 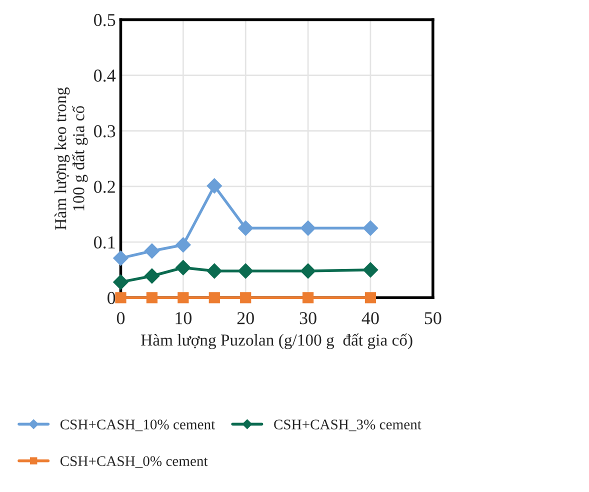 I want to click on y-tick-label: 0.3, so click(x=105, y=131).